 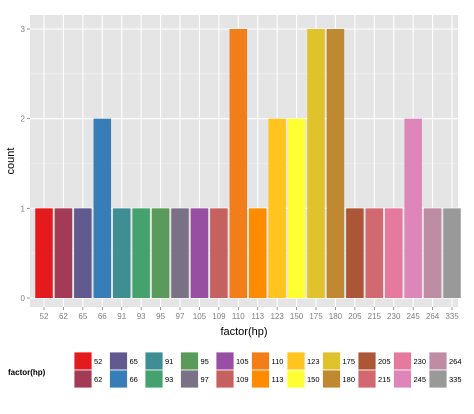 What do you see at coordinates (121, 316) in the screenshot?
I see `x-tick-label: 91` at bounding box center [121, 316].